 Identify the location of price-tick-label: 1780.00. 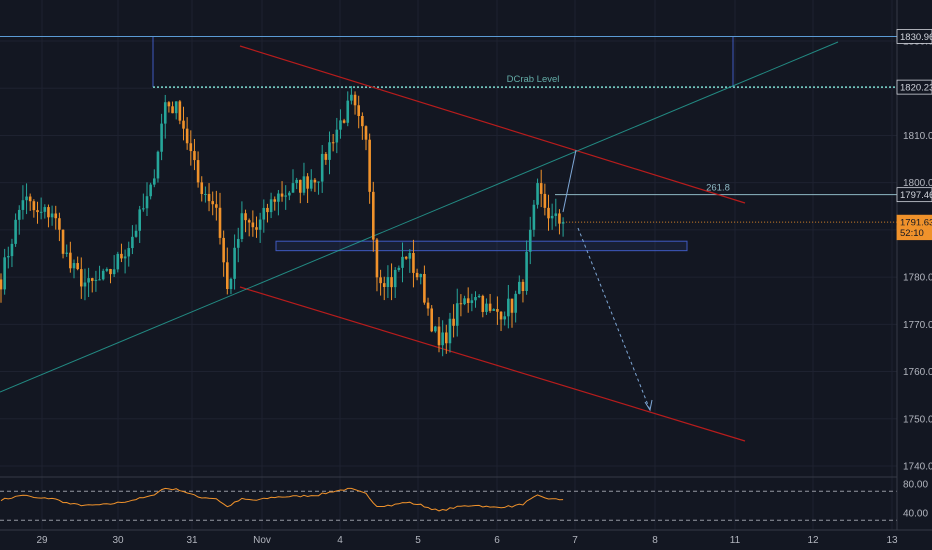
(917, 278).